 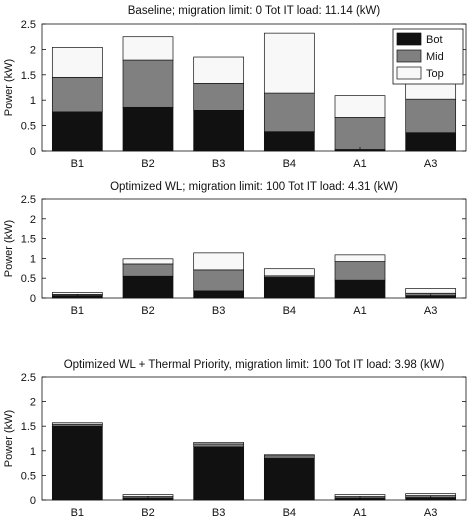 I want to click on legend-label-bot: Bot, so click(x=434, y=40).